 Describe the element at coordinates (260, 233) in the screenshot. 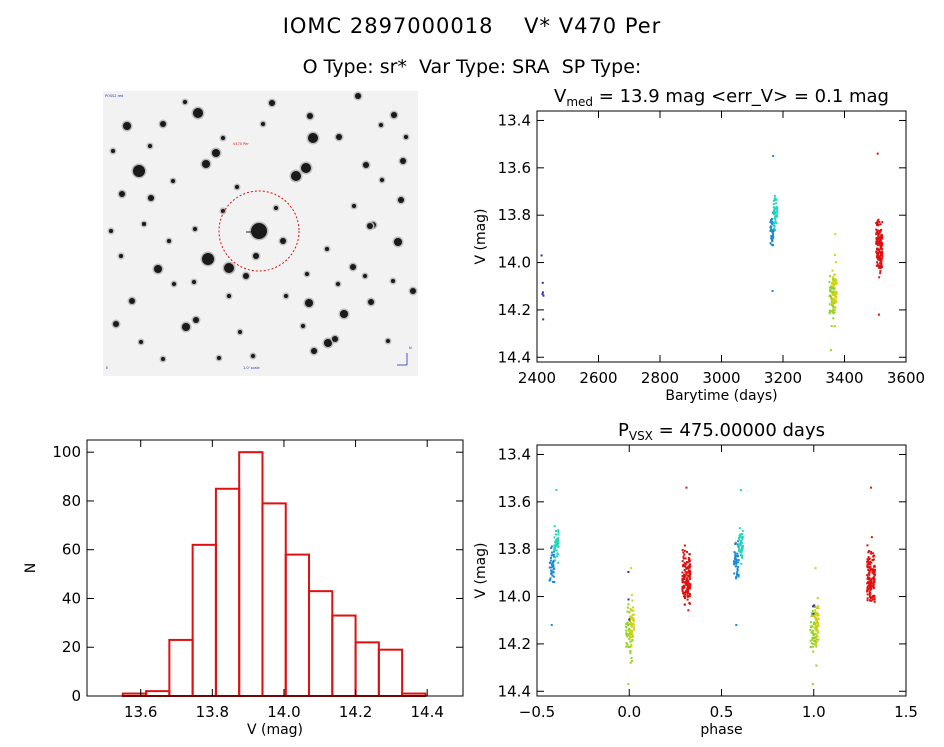

I see `sky-finder-image: POSS2 red V470 Per E N 1.0' scale` at that location.